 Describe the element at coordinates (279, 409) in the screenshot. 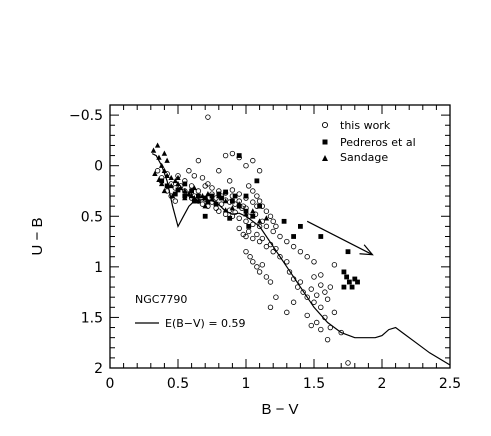

I see `x-axis-title: B − V` at that location.